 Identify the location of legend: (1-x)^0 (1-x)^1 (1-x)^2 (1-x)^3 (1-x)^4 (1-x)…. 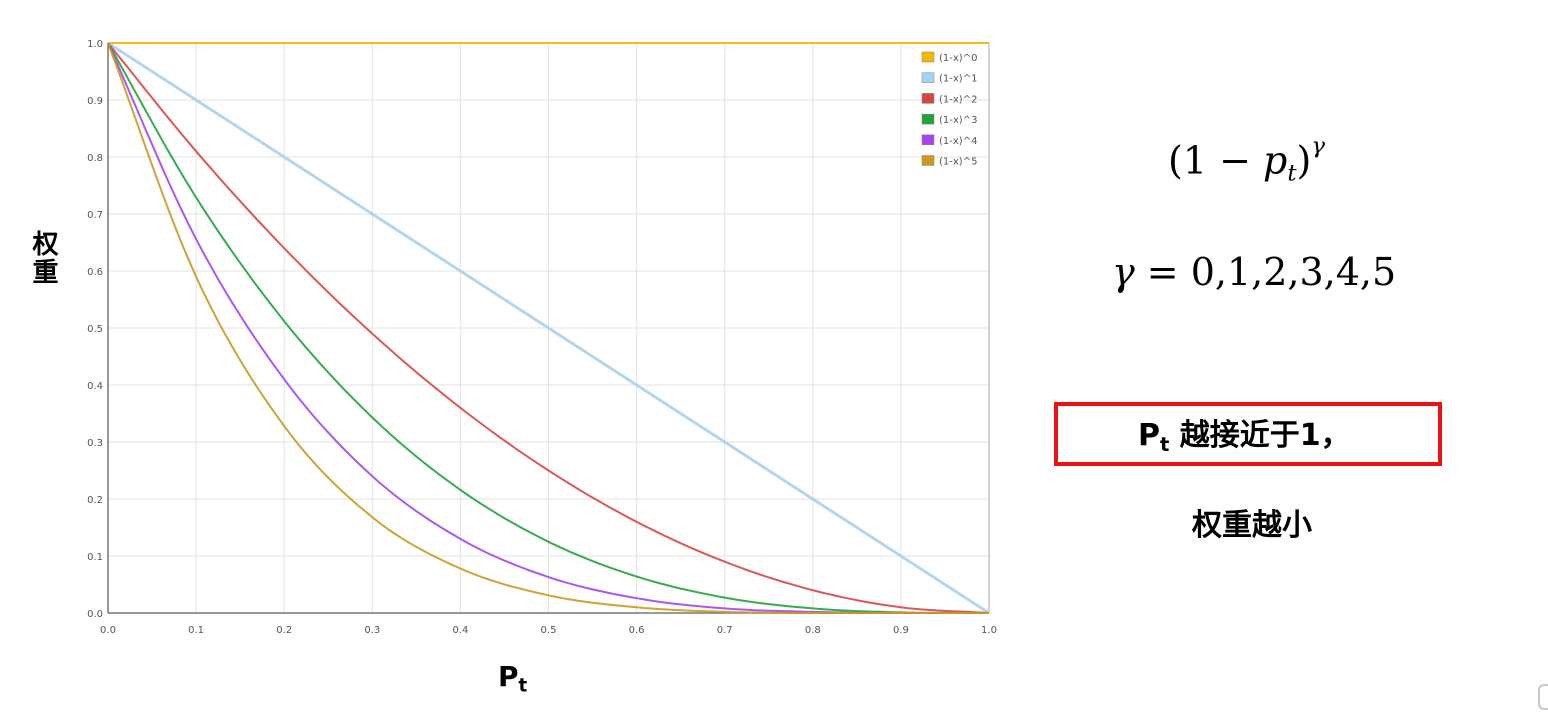
(949, 109).